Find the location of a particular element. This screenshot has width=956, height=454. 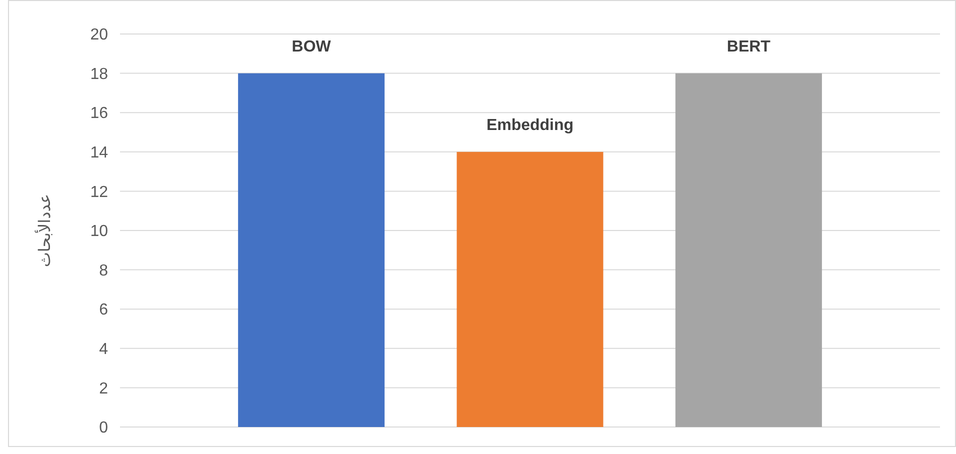

y-tick-label: 8 is located at coordinates (103, 271).